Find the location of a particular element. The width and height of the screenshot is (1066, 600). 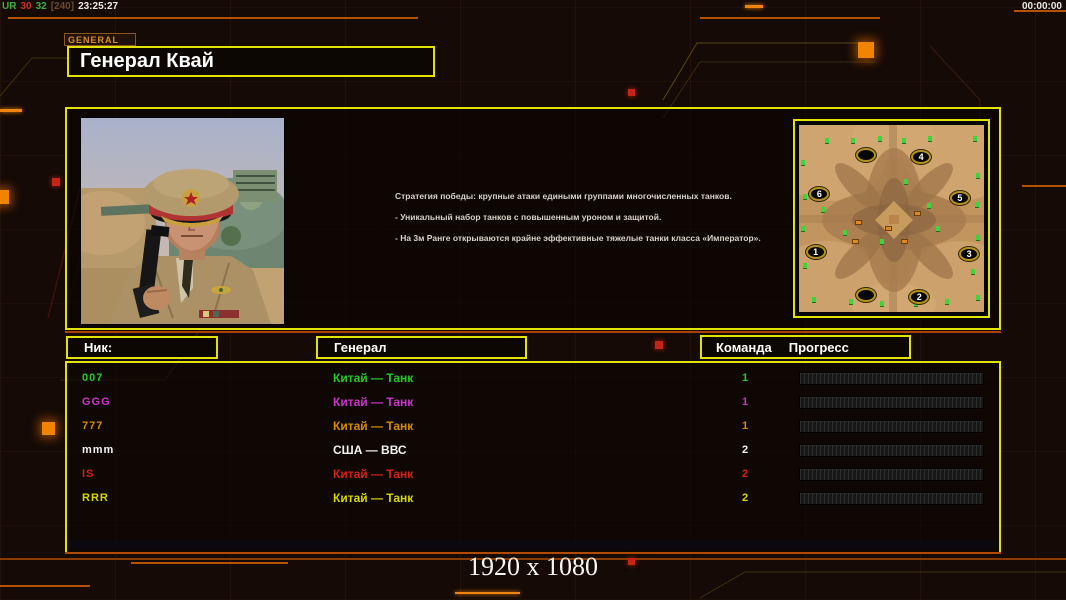

general-tab-label: GENERAL is located at coordinates (100, 39).